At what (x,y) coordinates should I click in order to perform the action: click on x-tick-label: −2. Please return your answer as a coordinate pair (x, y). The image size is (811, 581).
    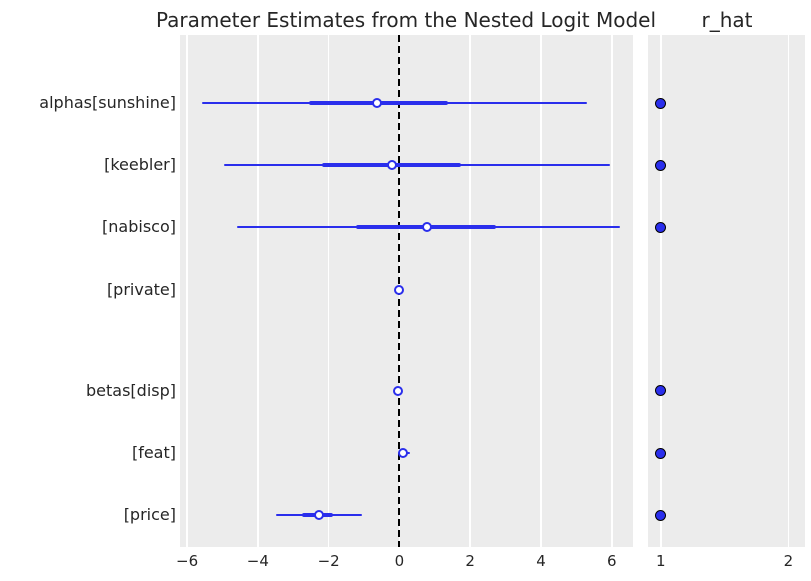
    Looking at the image, I should click on (328, 561).